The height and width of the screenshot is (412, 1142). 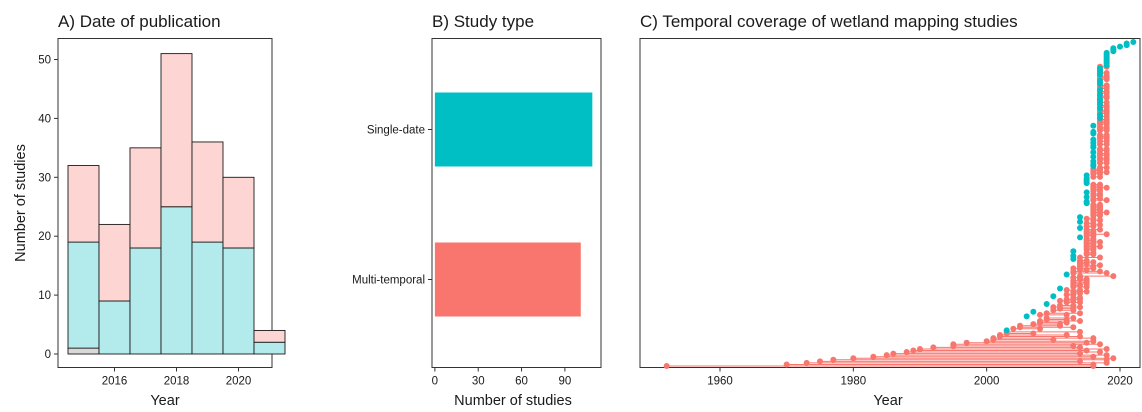 I want to click on panel-c-x-title: Year, so click(x=887, y=401).